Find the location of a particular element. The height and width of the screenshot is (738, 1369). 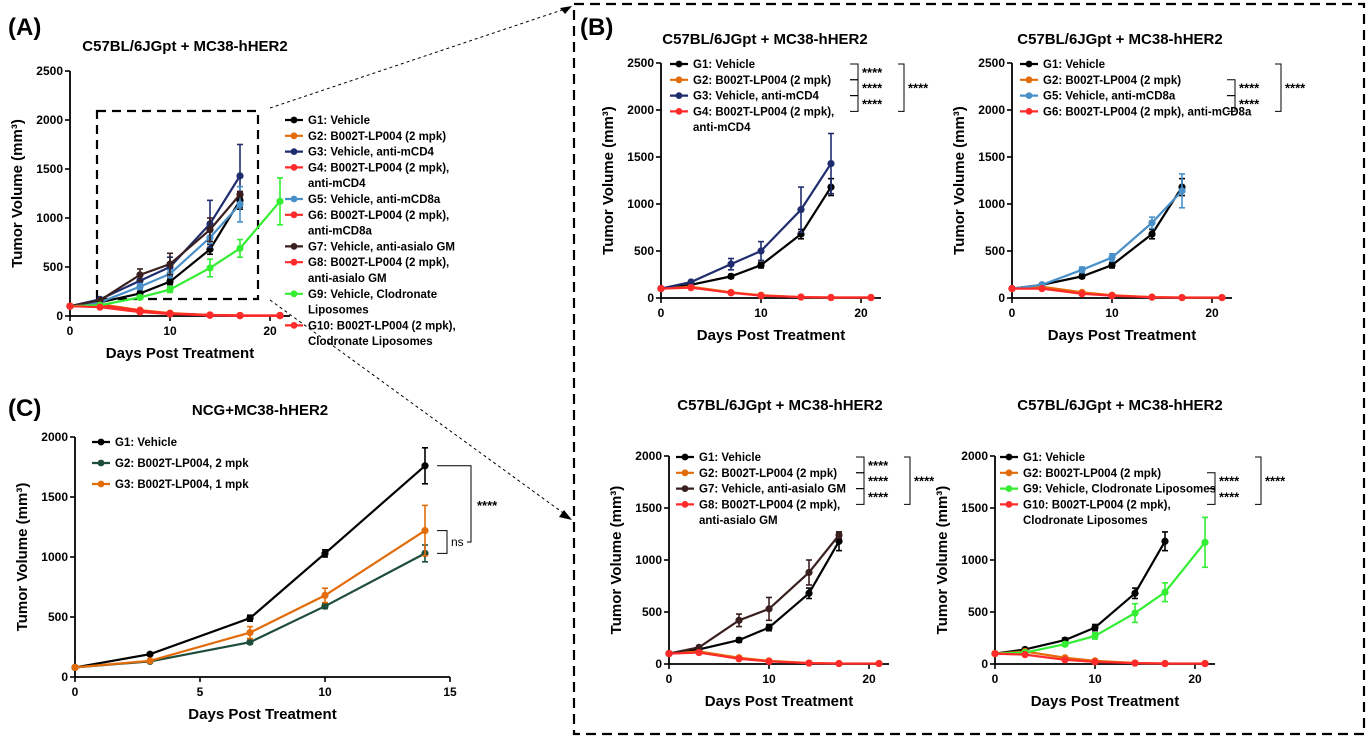

y-axis-label: Tumor Volume (mm³) is located at coordinates (959, 180).